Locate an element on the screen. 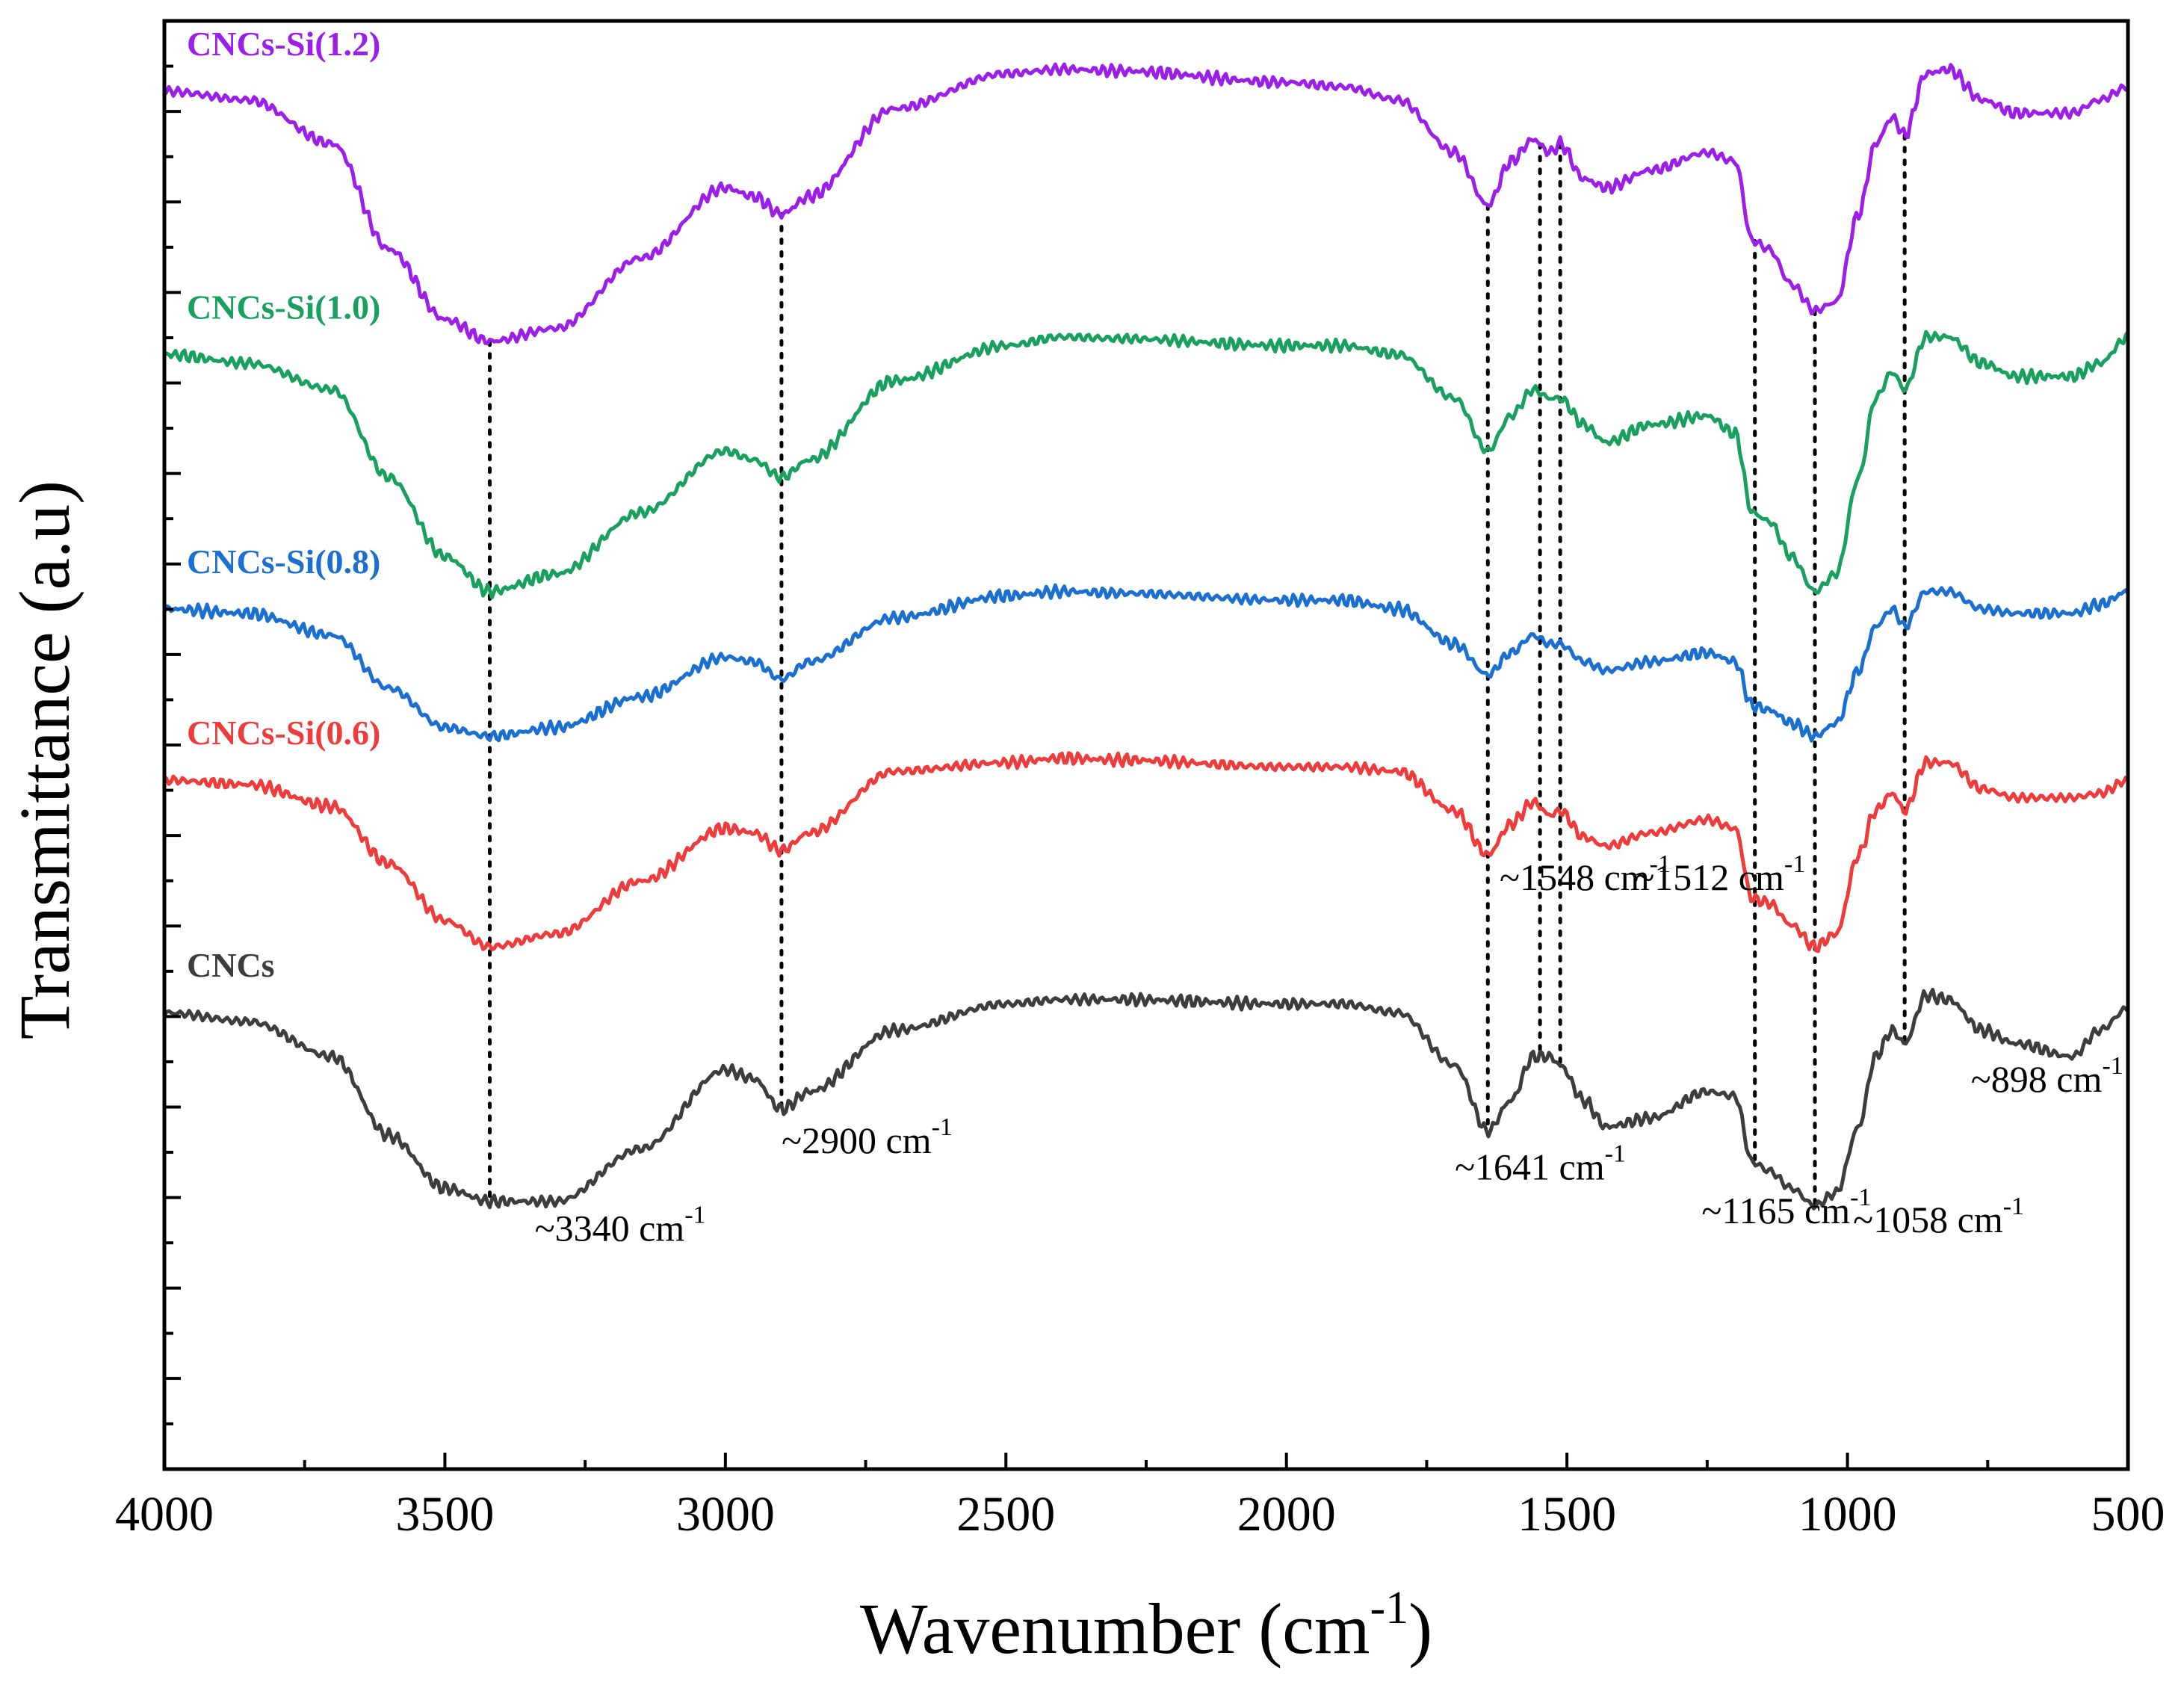 The height and width of the screenshot is (1694, 2184). peak-annotation: ~898 cm-1 is located at coordinates (2047, 1076).